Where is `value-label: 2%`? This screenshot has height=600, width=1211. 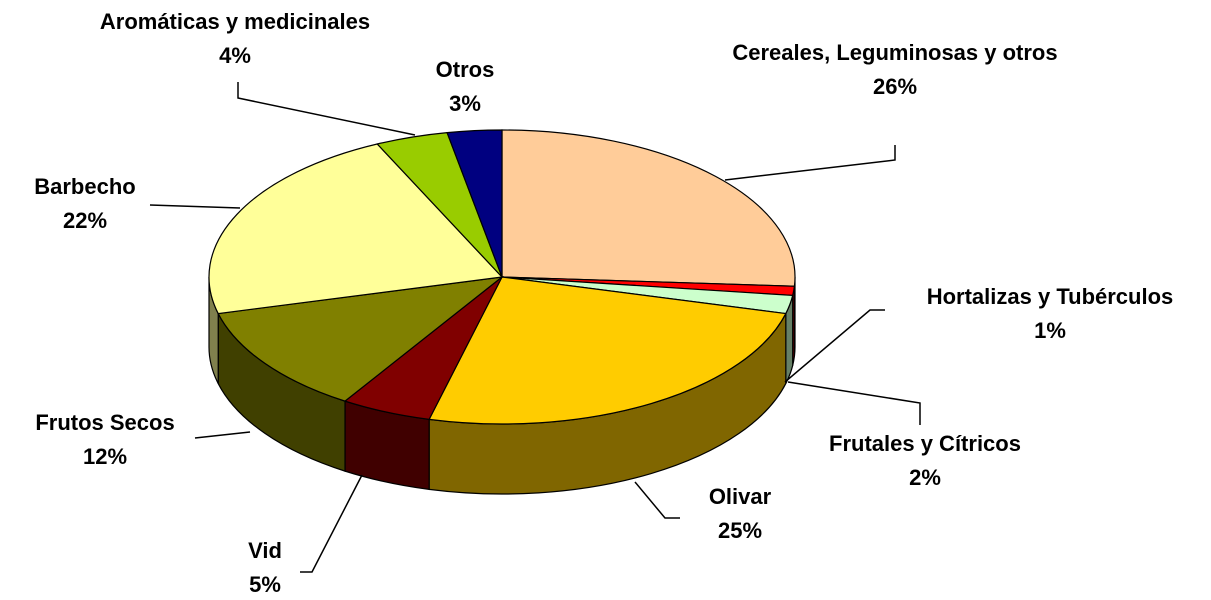
value-label: 2% is located at coordinates (925, 477).